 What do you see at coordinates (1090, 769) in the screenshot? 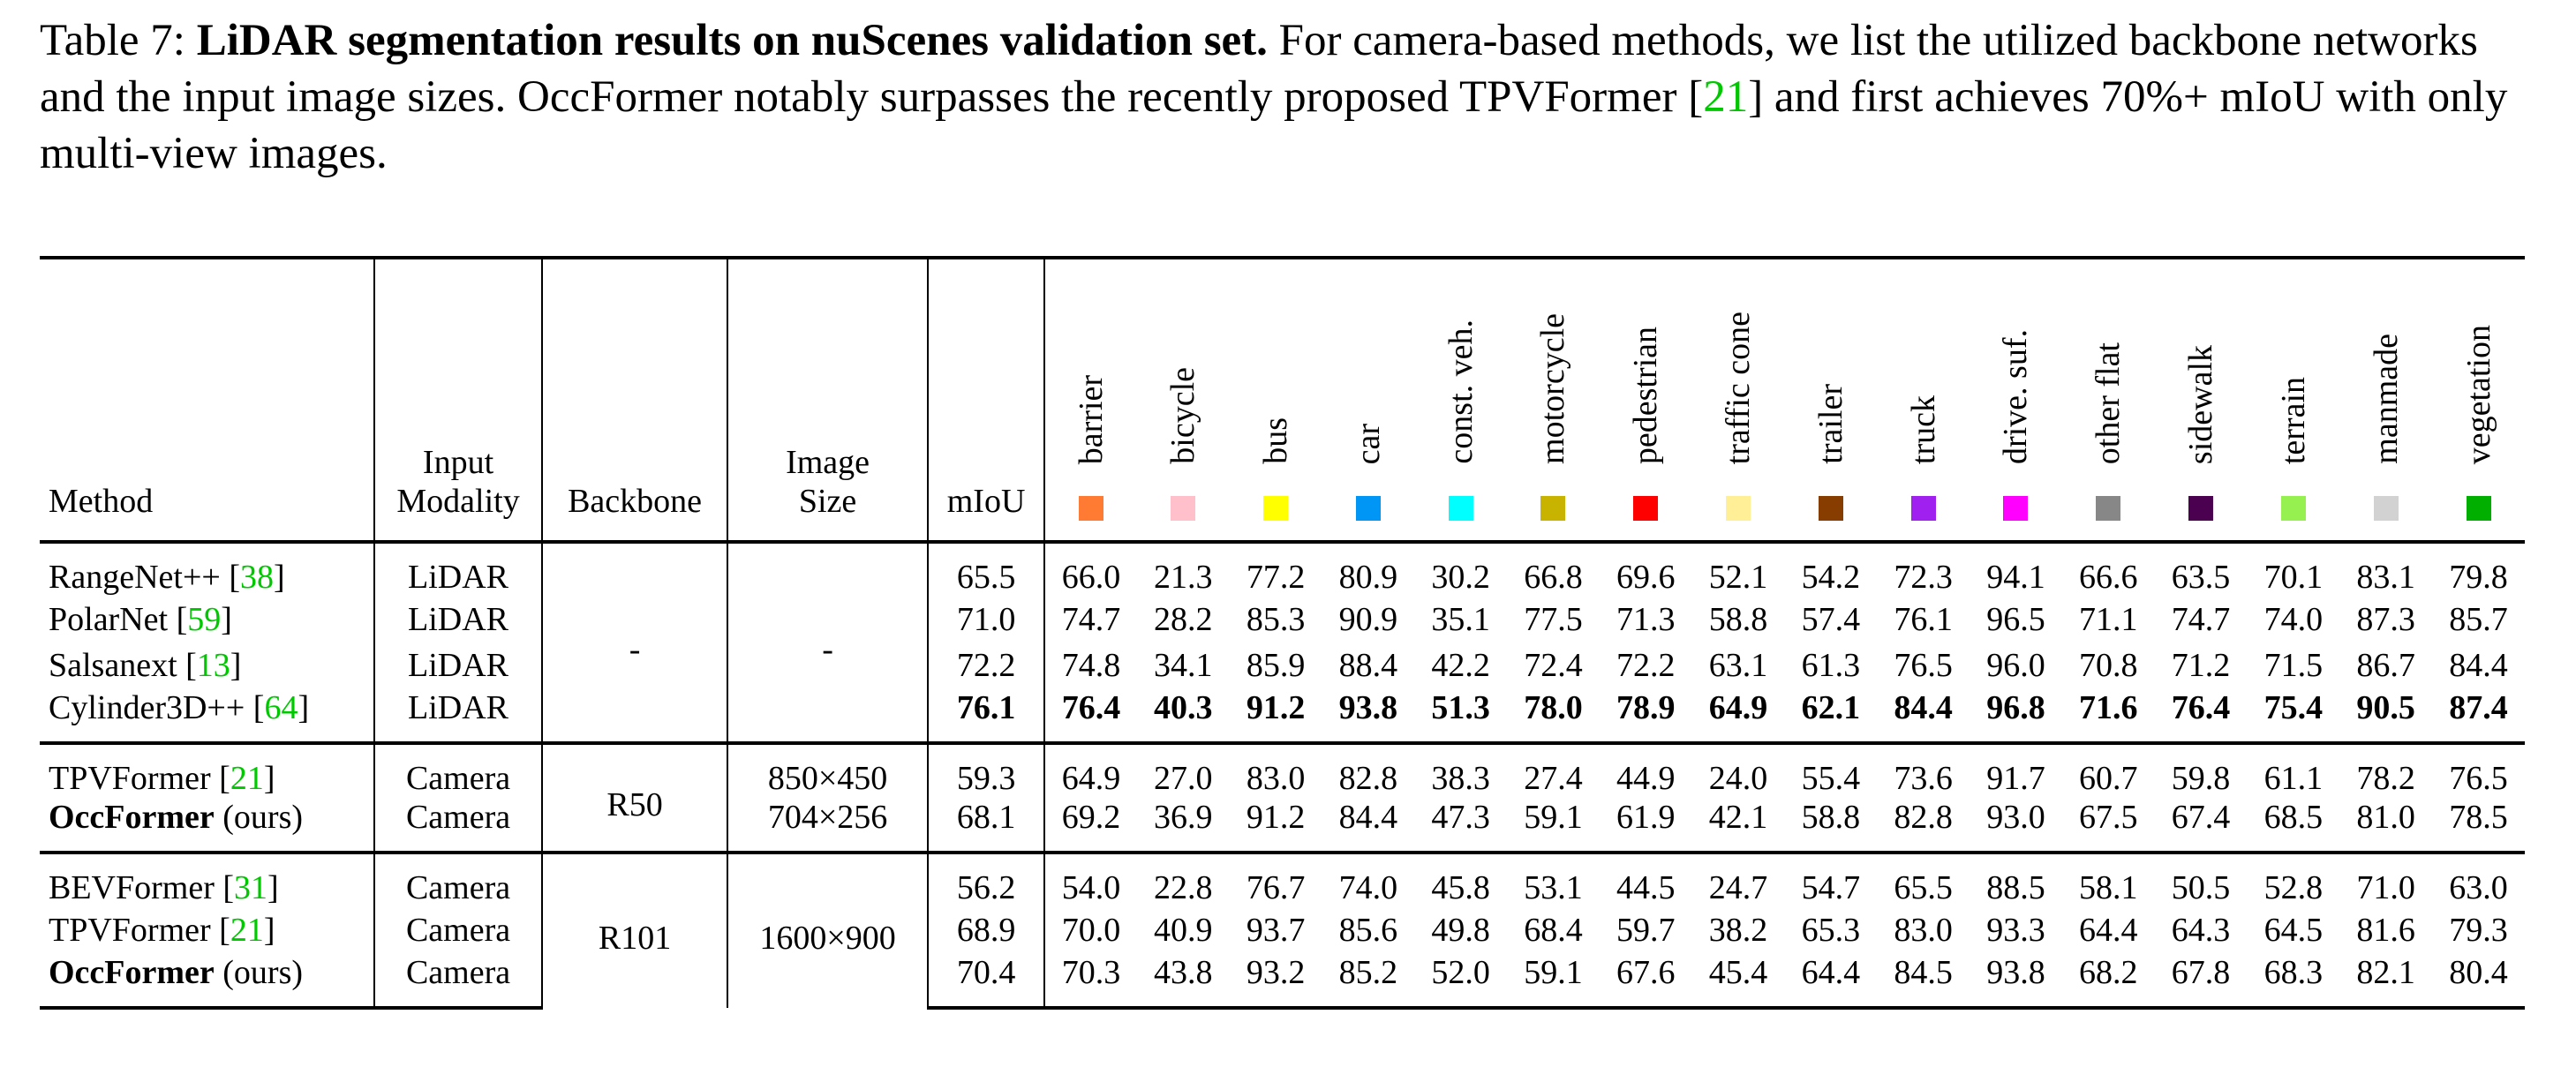
I see `class-iou-cell: 64.9` at bounding box center [1090, 769].